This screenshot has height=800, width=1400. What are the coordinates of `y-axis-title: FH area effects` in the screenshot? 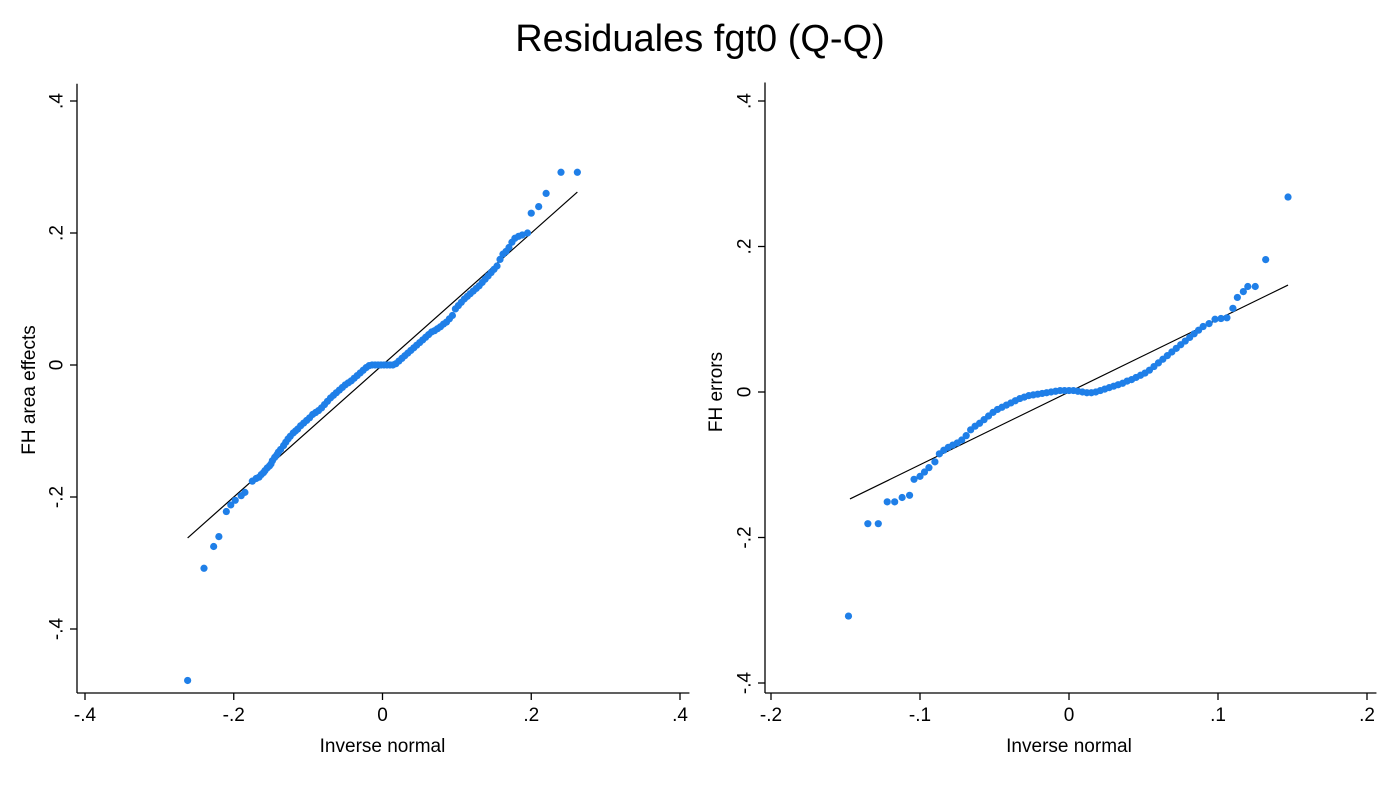 It's located at (29, 390).